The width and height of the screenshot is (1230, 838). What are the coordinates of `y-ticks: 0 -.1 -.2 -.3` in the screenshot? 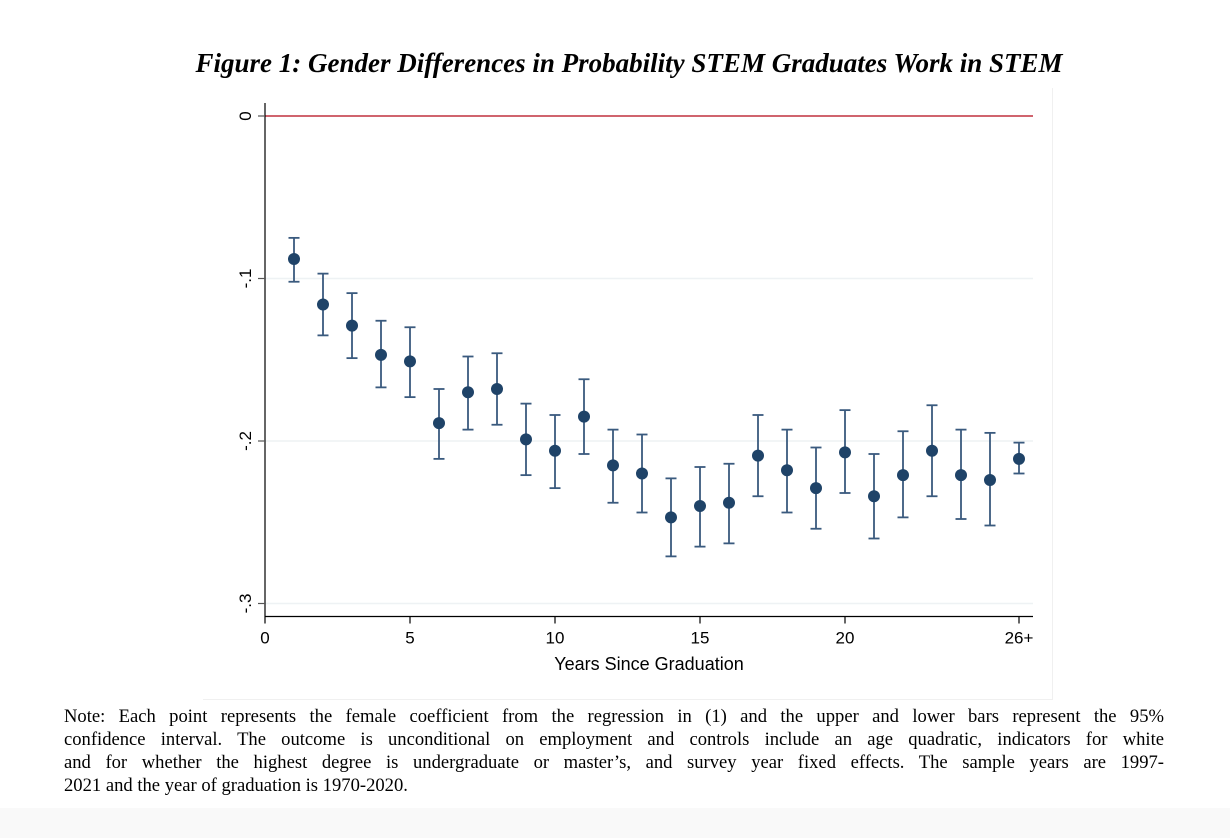 It's located at (250, 362).